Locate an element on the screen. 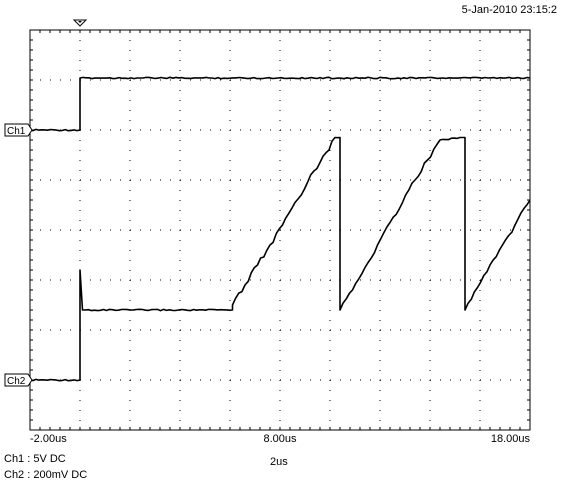 The image size is (561, 486). trigger-position-marker is located at coordinates (80, 23).